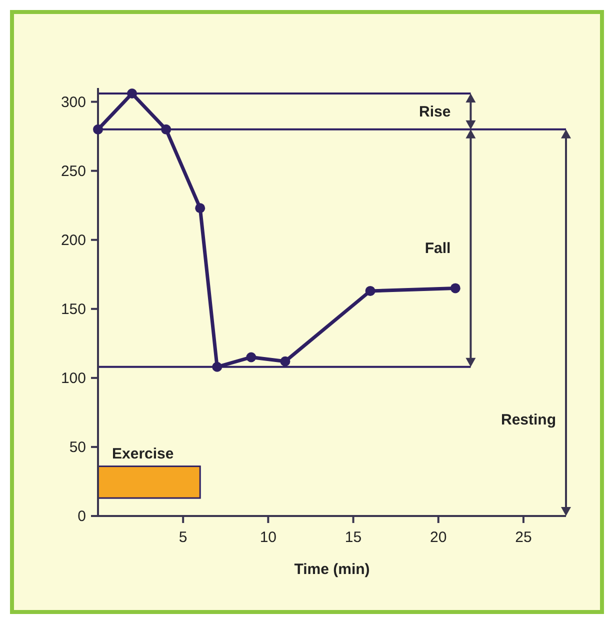  I want to click on y-tick-label: 300, so click(73, 102).